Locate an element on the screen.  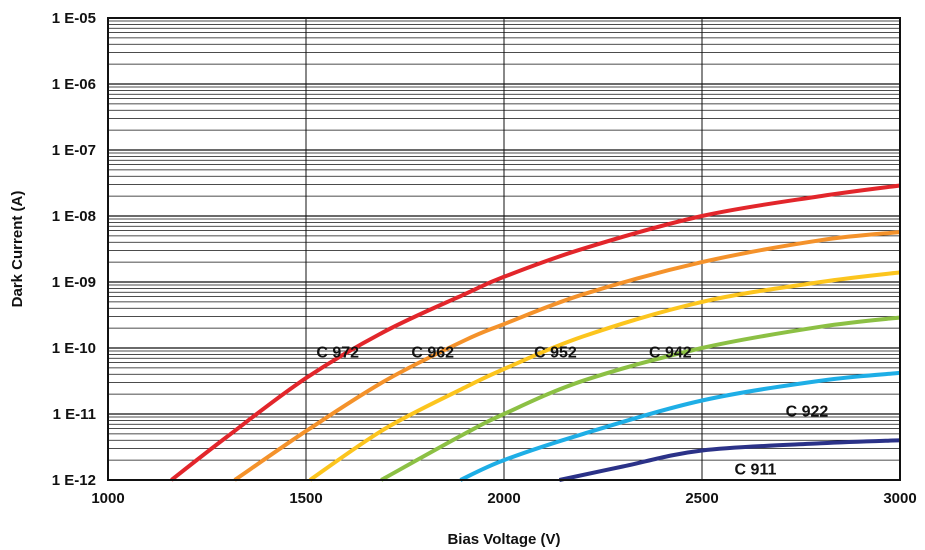
series-label: C 972 is located at coordinates (337, 353).